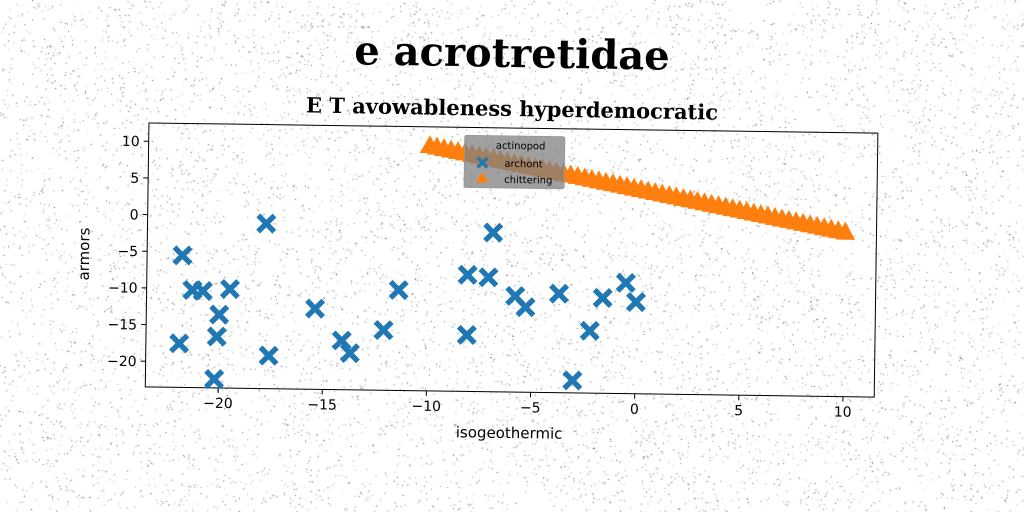  I want to click on x-tick-label: −15, so click(322, 405).